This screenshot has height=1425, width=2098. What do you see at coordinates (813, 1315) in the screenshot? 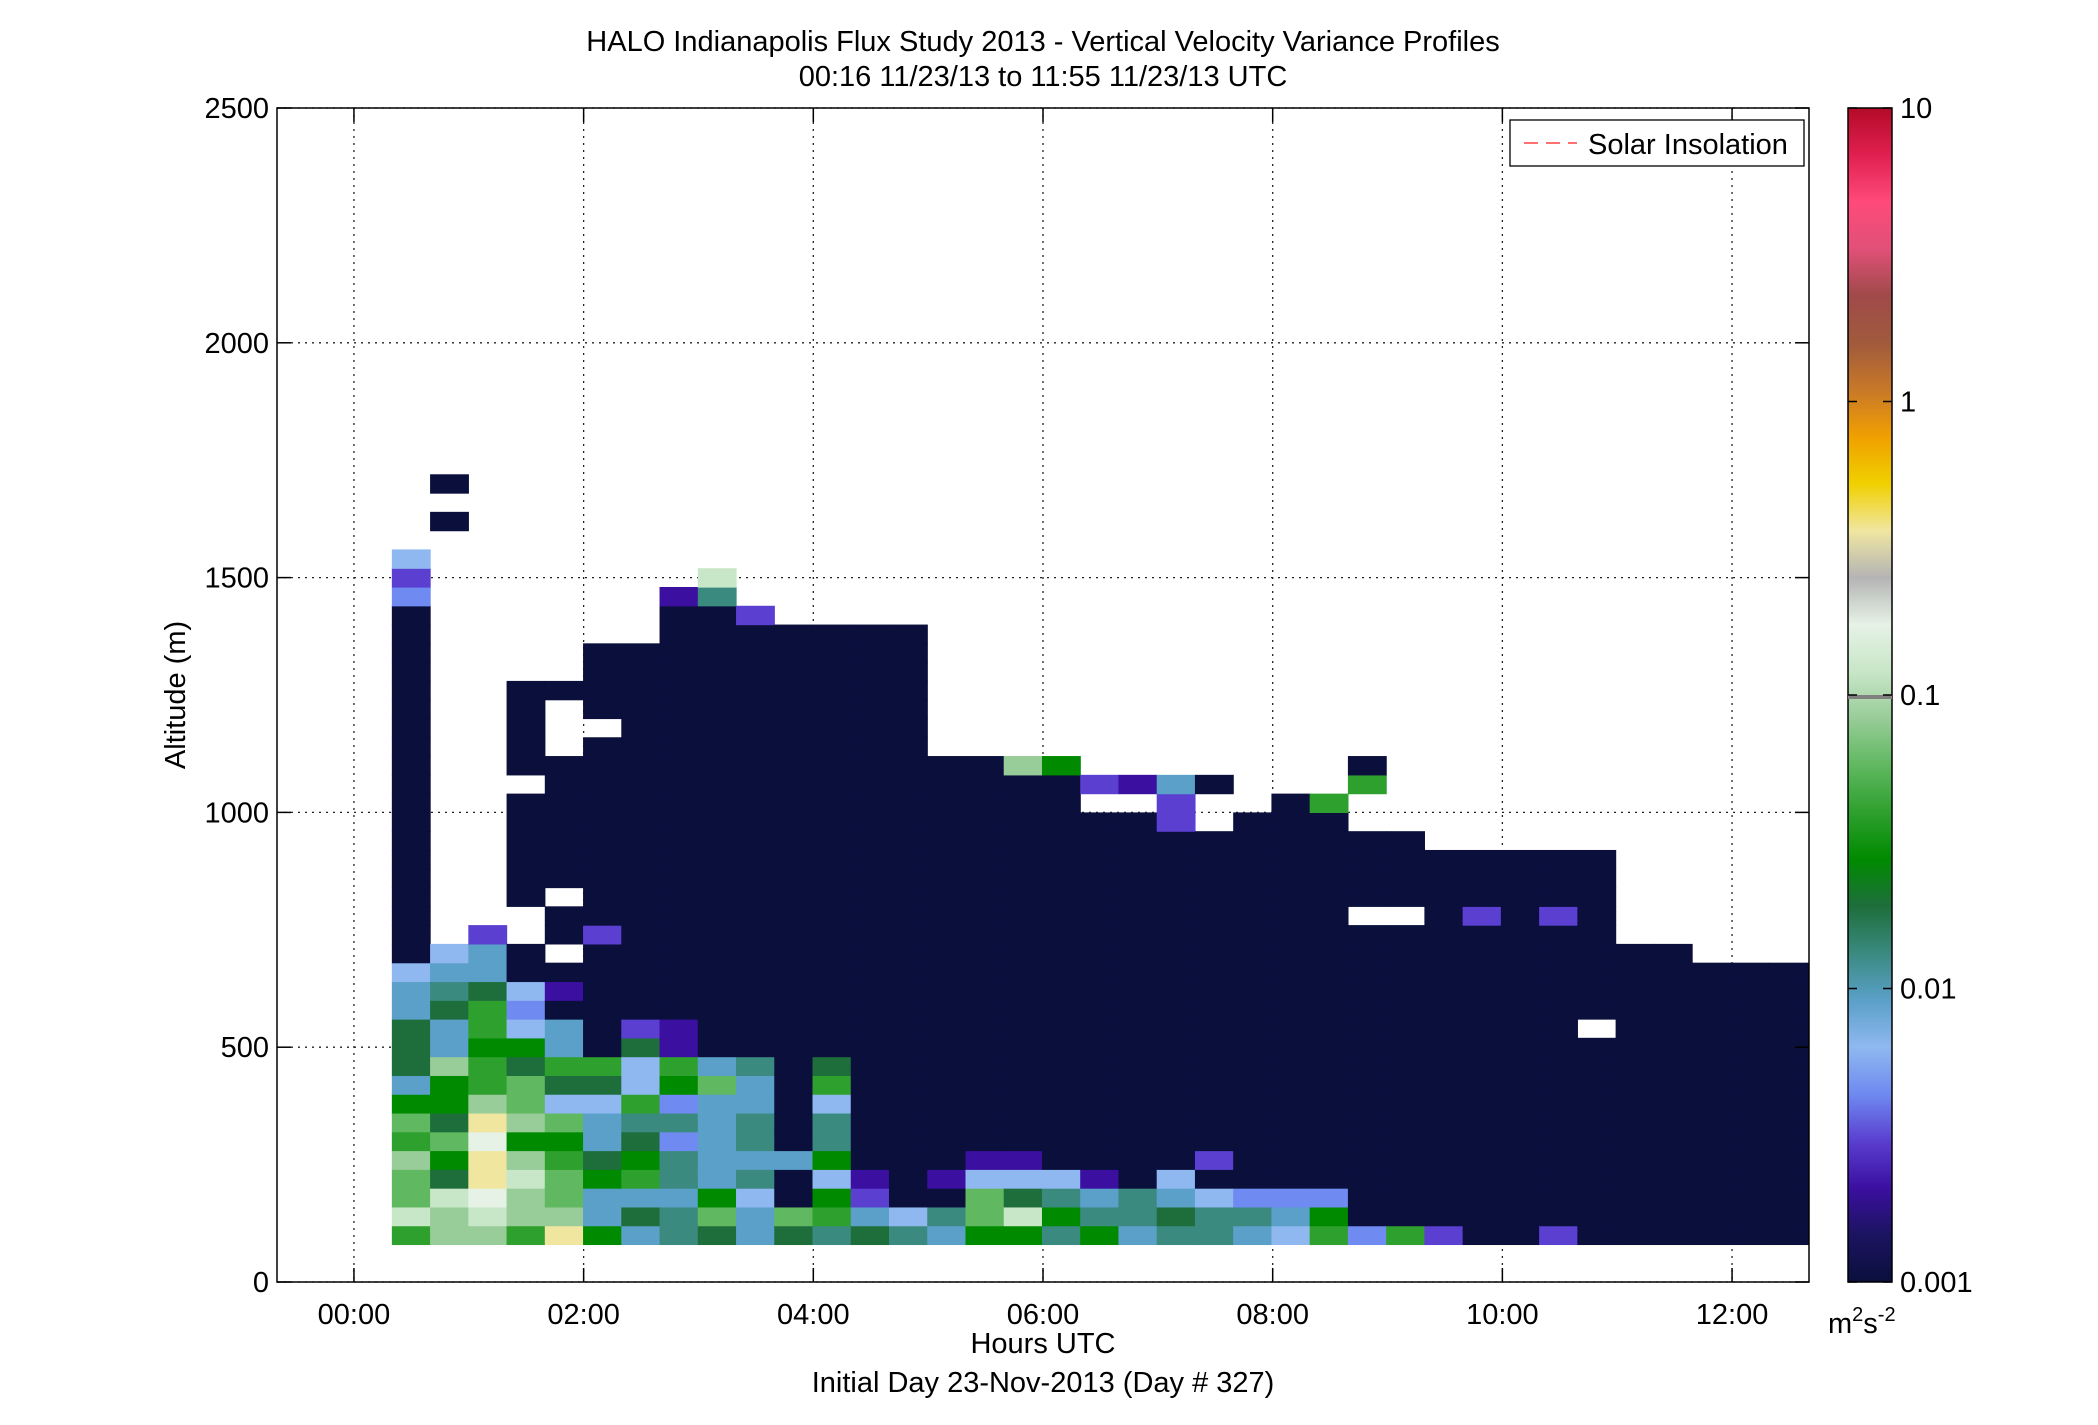
I see `x-tick-label: 04:00` at bounding box center [813, 1315].